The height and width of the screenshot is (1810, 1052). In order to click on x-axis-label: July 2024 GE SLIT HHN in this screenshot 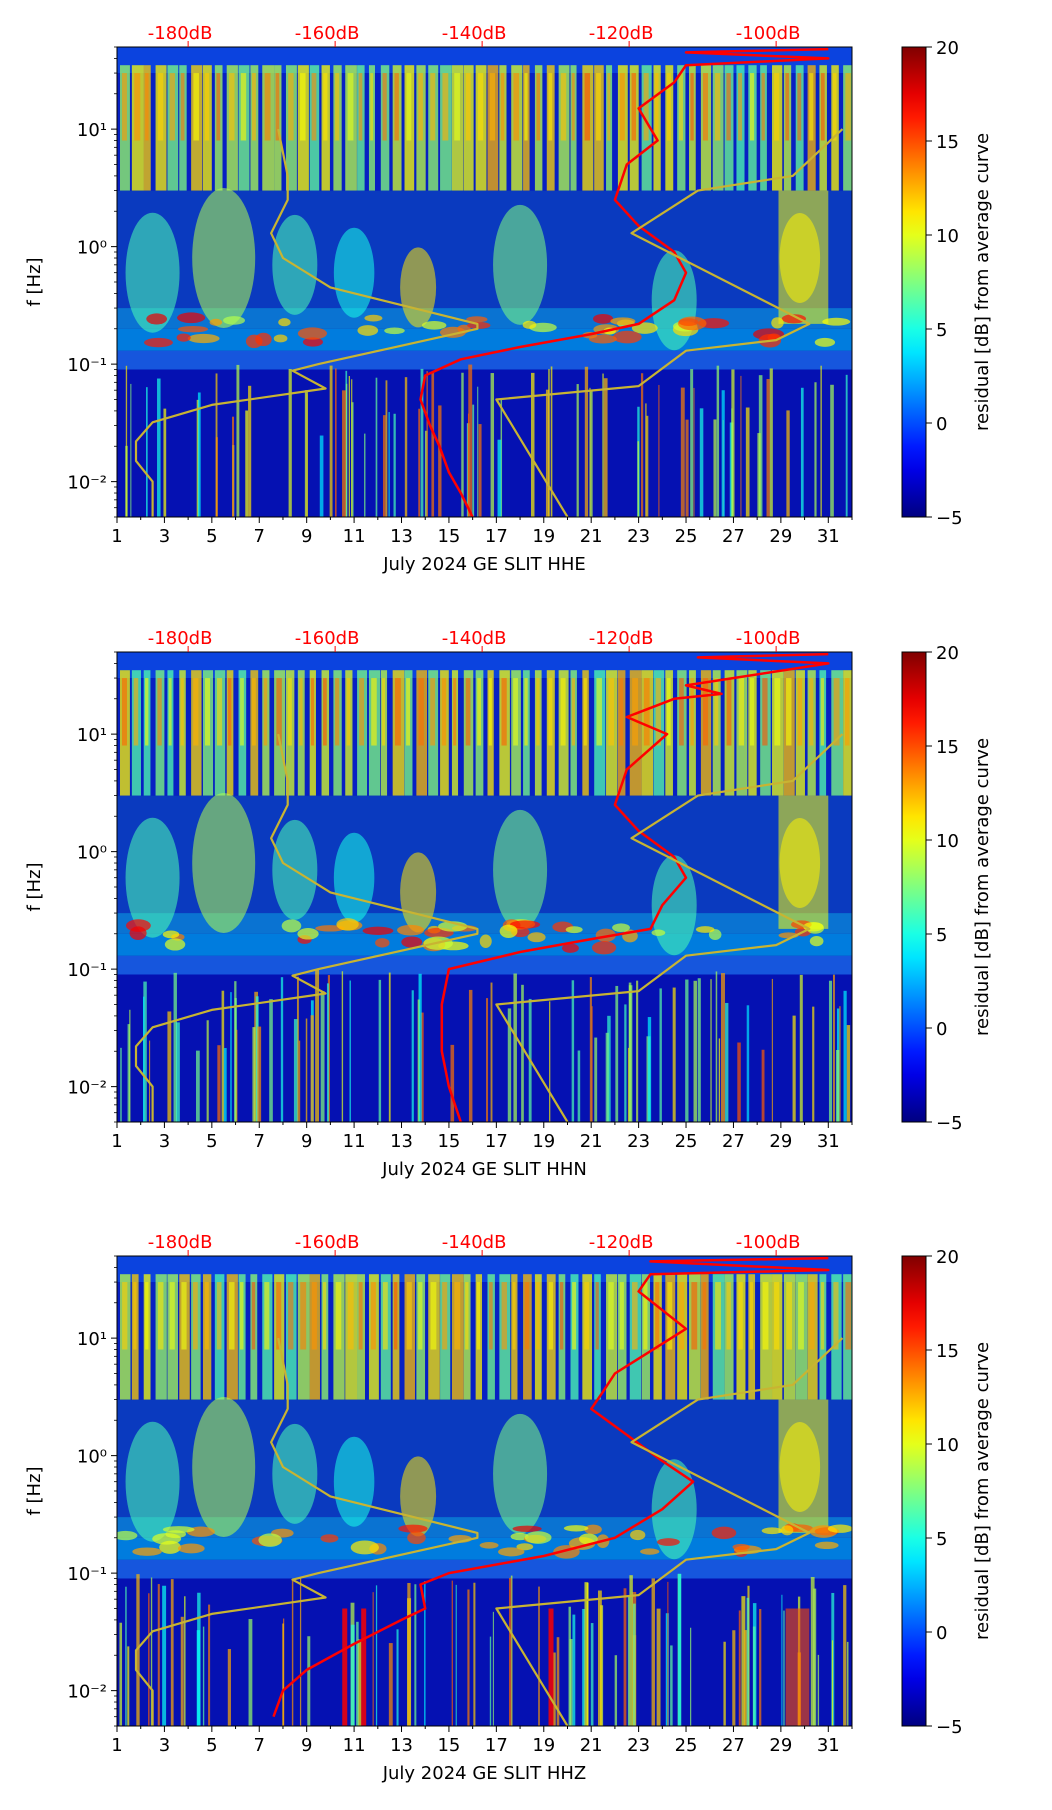, I will do `click(484, 1169)`.